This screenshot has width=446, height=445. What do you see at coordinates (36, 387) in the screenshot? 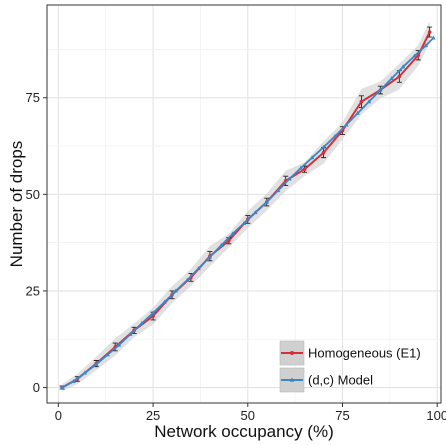
I see `y-tick-label: 0` at bounding box center [36, 387].